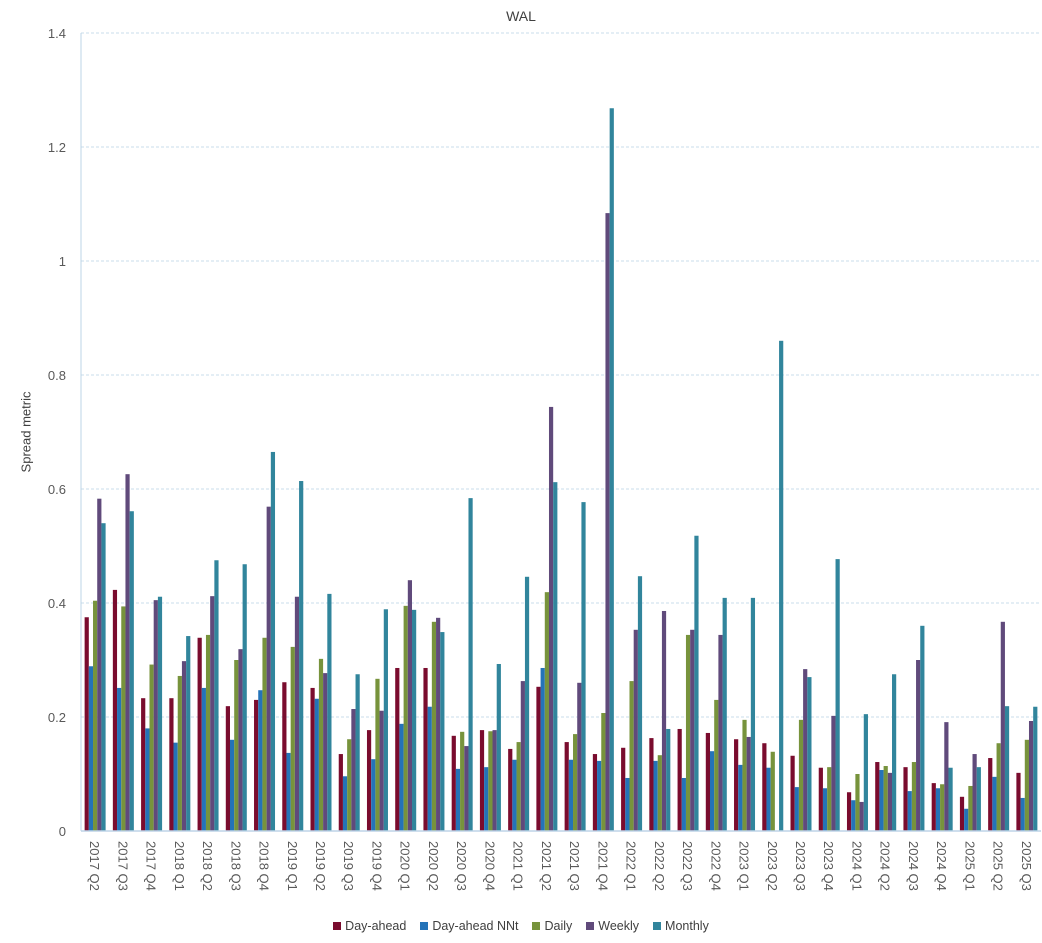 This screenshot has height=943, width=1042. Describe the element at coordinates (772, 866) in the screenshot. I see `x-tick-label: 2023 Q2` at that location.